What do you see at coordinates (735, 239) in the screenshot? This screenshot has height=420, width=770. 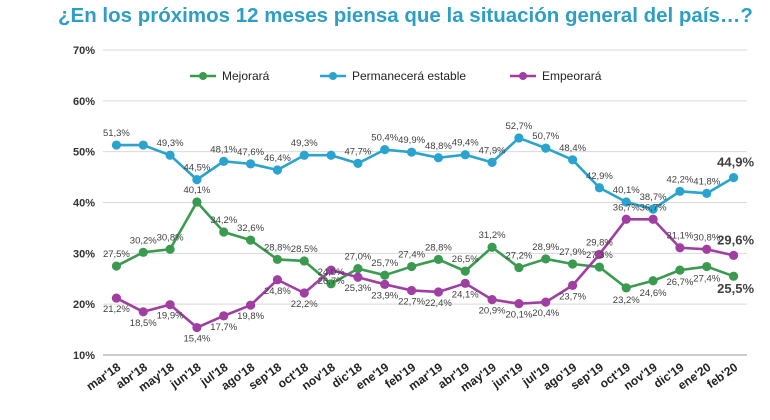 I see `data-label: 29,6%` at bounding box center [735, 239].